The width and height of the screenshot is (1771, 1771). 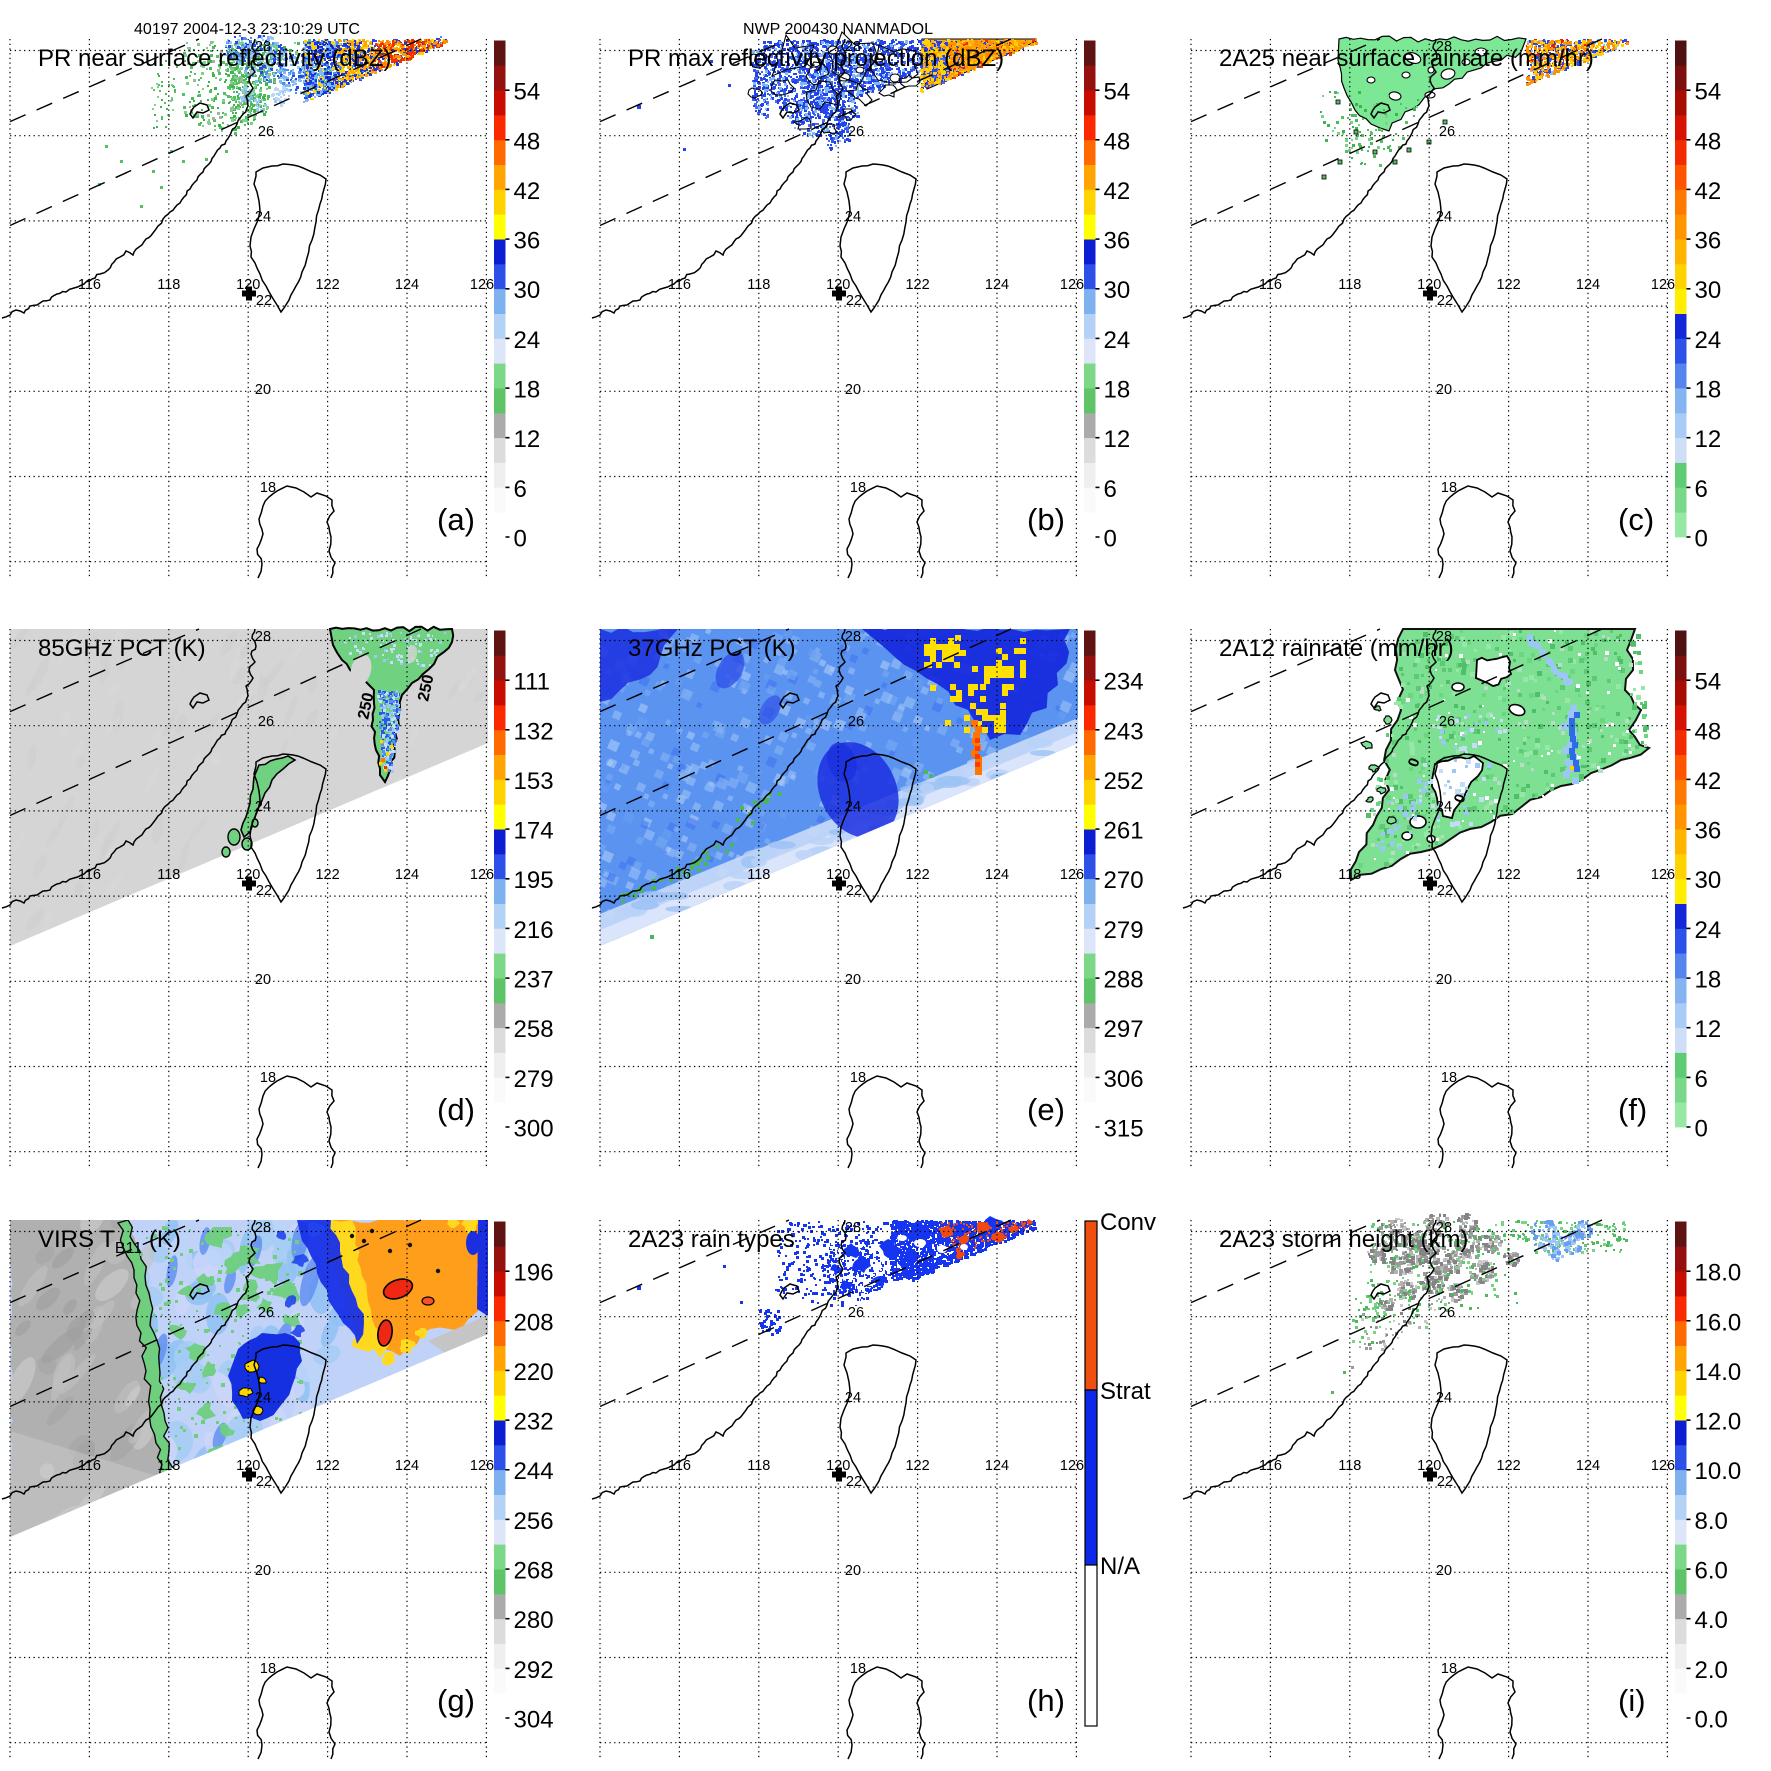 What do you see at coordinates (122, 648) in the screenshot?
I see `svg-text: 85GHz PCT (K)` at bounding box center [122, 648].